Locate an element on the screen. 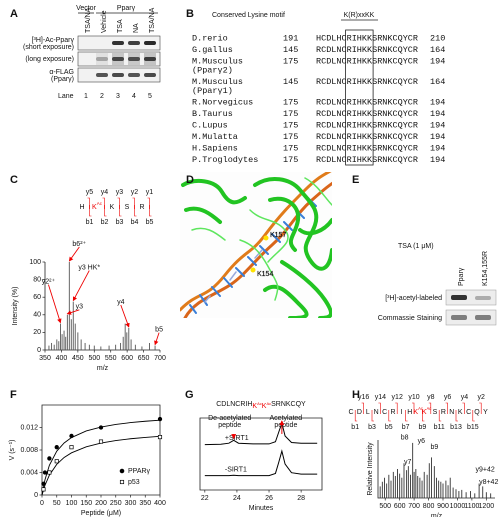 The height and width of the screenshot is (517, 500). bottom-ion: b13 is located at coordinates (456, 427).